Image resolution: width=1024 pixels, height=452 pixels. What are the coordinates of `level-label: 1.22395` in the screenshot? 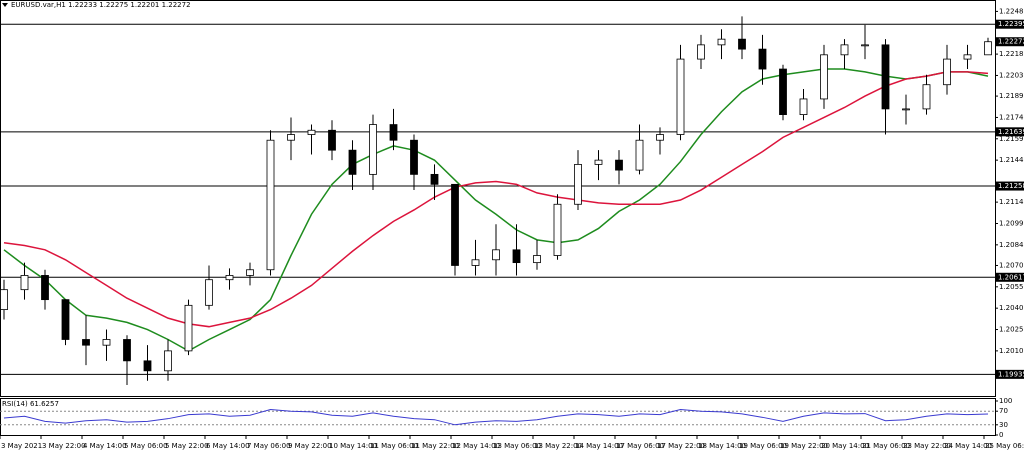 It's located at (1011, 24).